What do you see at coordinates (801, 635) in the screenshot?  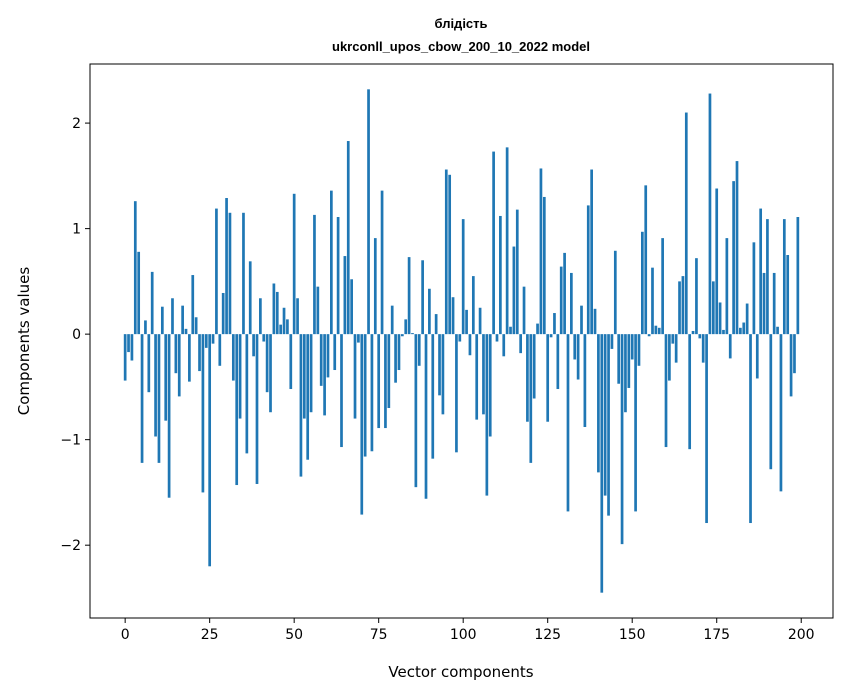 I see `x-tick-label: 200` at bounding box center [801, 635].